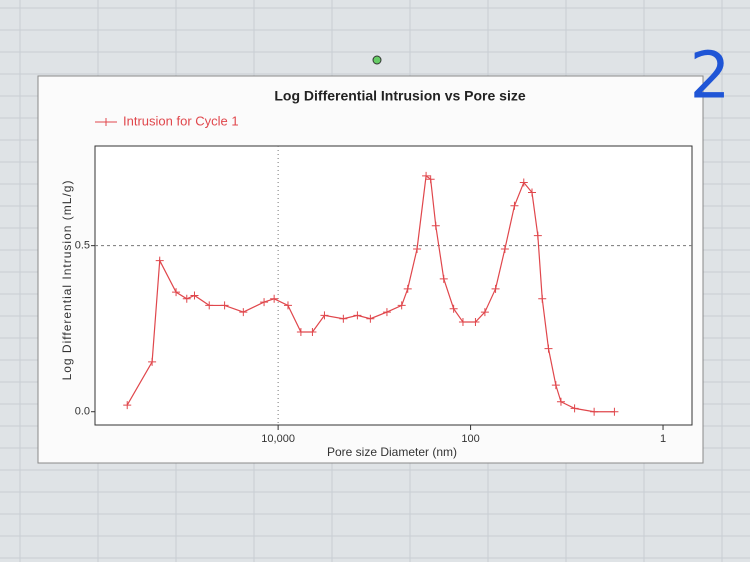 The width and height of the screenshot is (750, 562). I want to click on x-tick-label: 100, so click(470, 439).